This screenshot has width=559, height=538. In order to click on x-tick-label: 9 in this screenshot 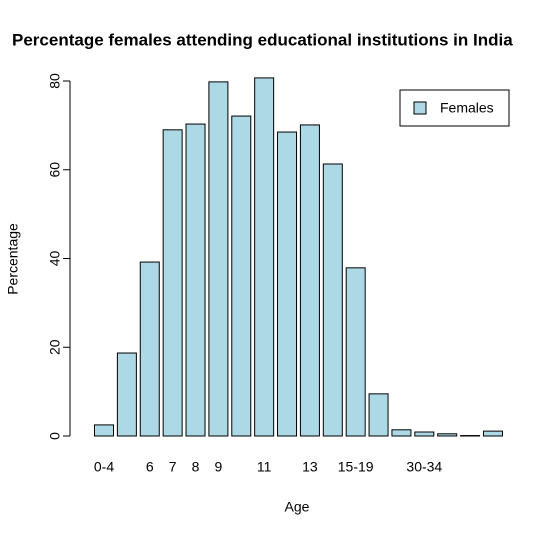, I will do `click(219, 467)`.